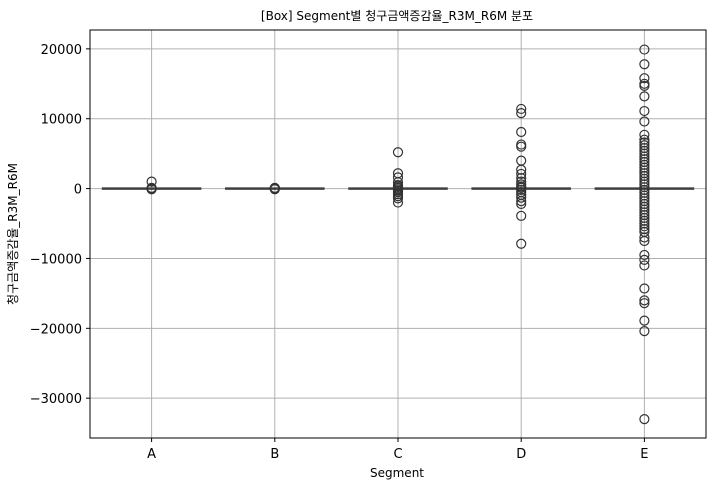 This screenshot has width=713, height=490. I want to click on y-tick-label: −20000, so click(56, 329).